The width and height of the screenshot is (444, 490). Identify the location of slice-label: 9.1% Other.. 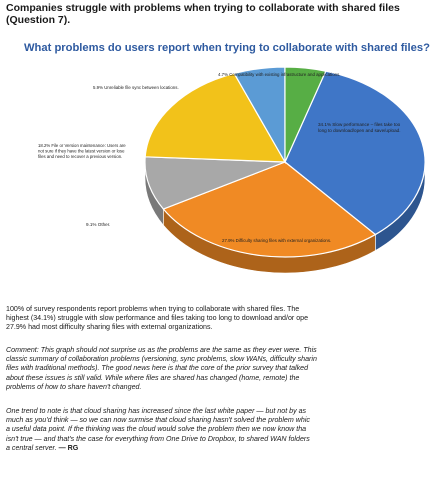
(98, 224).